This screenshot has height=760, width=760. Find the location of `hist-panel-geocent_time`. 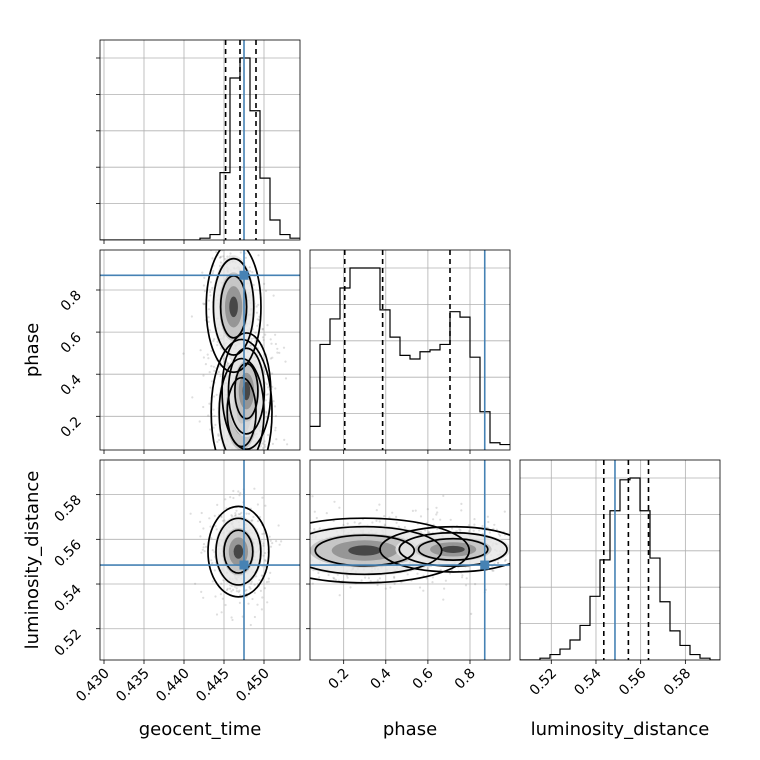

hist-panel-geocent_time is located at coordinates (198, 141).